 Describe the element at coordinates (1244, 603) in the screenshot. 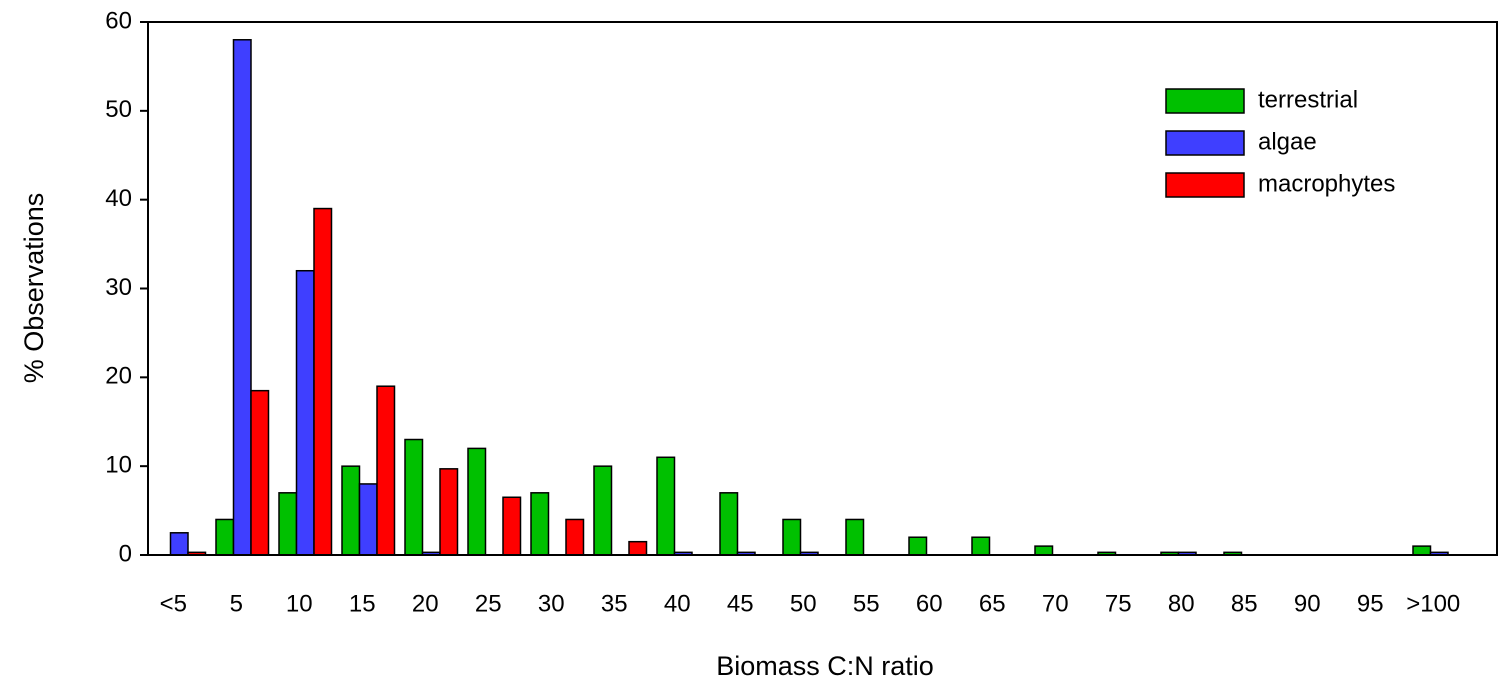

I see `x-tick-label: 85` at that location.